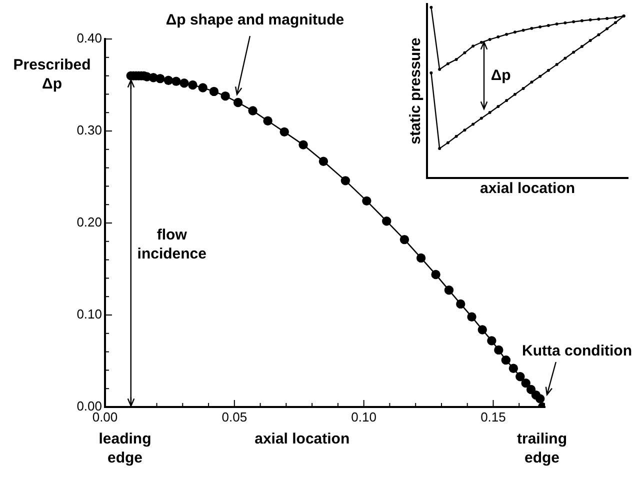 The height and width of the screenshot is (479, 634). What do you see at coordinates (500, 75) in the screenshot?
I see `annotation: Δp` at bounding box center [500, 75].